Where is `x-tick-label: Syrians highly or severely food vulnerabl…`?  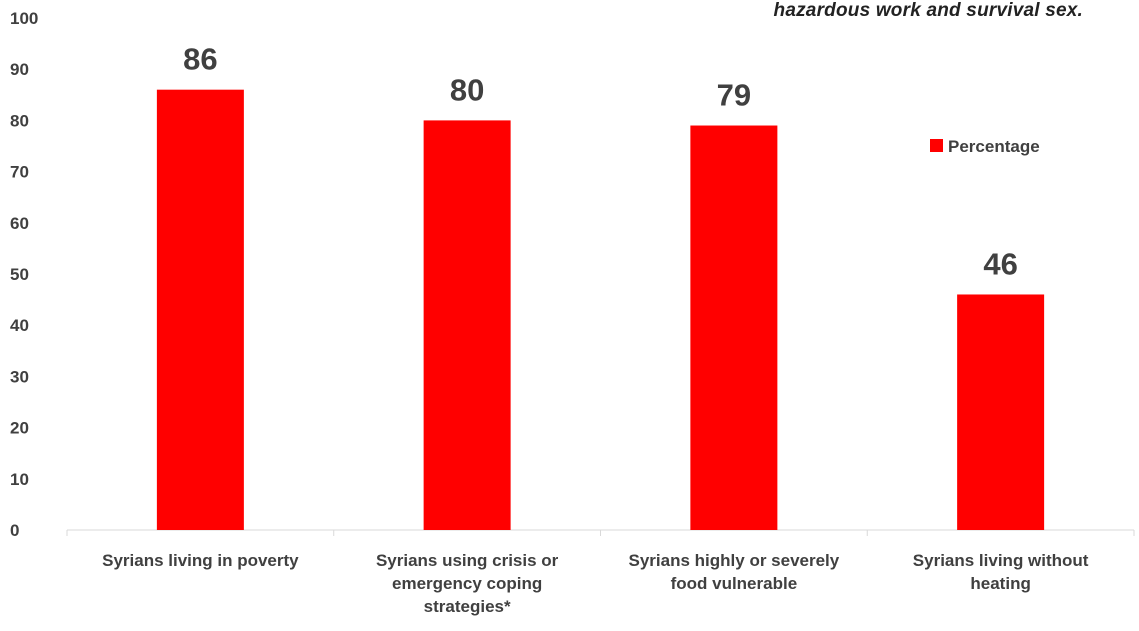 x-tick-label: Syrians highly or severely food vulnerabl… is located at coordinates (734, 572).